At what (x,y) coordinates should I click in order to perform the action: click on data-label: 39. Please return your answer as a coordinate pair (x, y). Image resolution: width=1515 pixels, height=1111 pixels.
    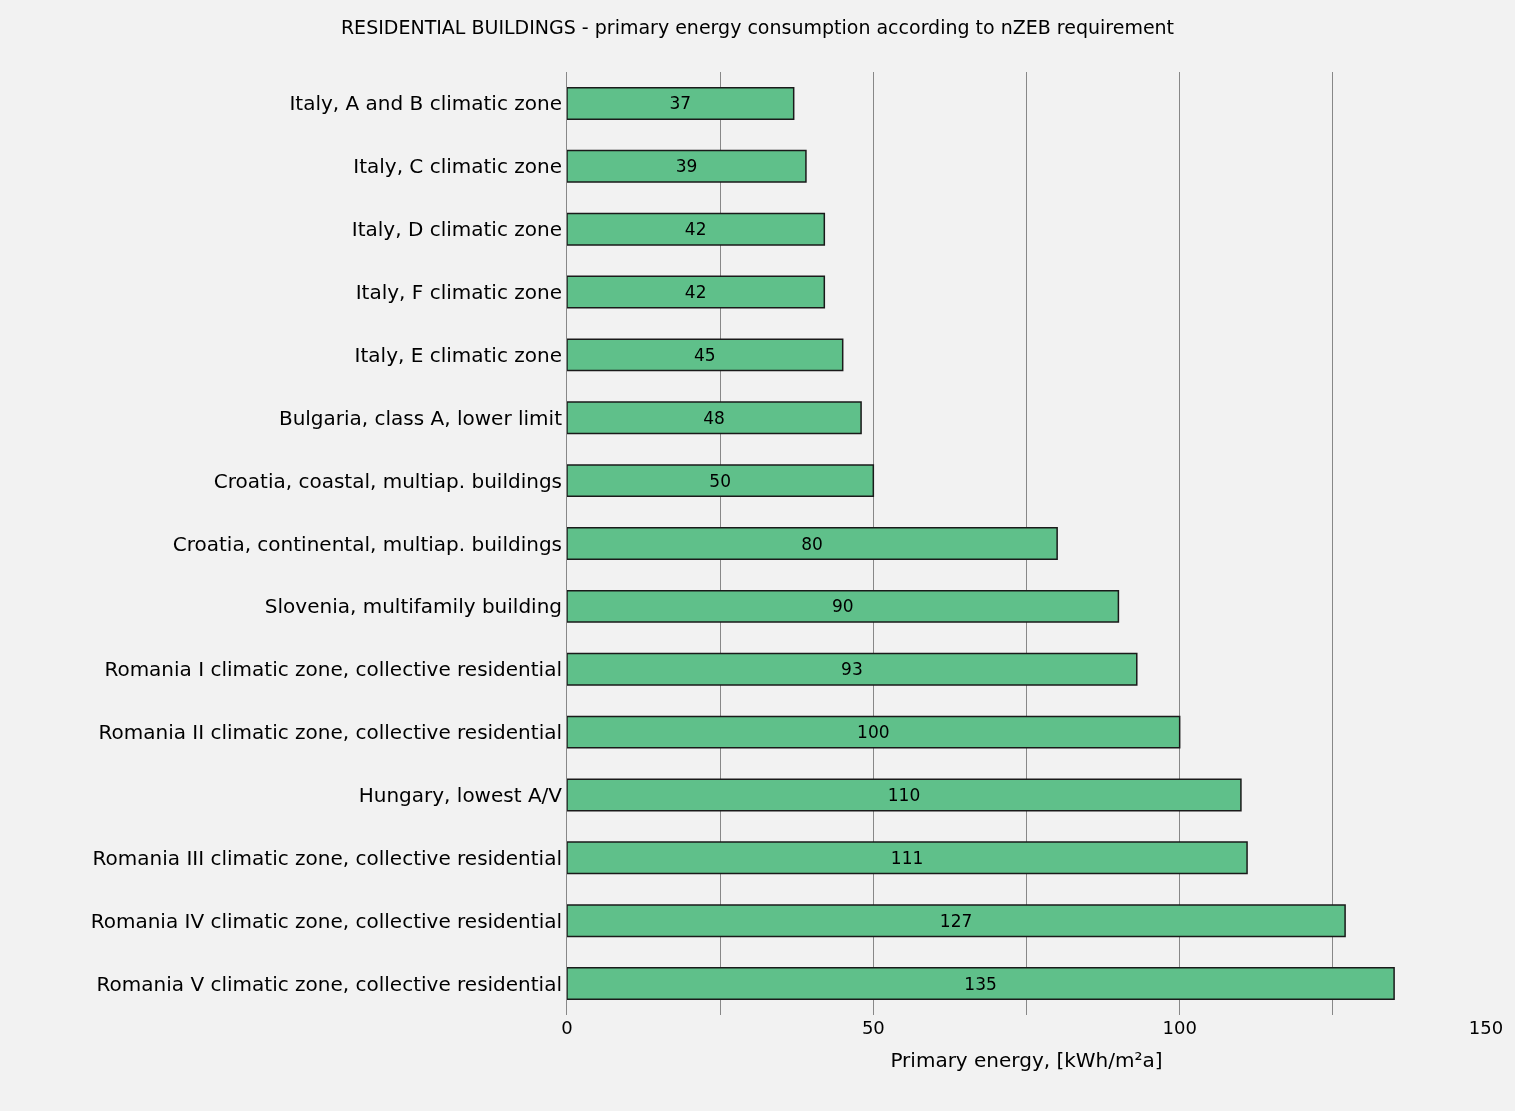
    Looking at the image, I should click on (686, 166).